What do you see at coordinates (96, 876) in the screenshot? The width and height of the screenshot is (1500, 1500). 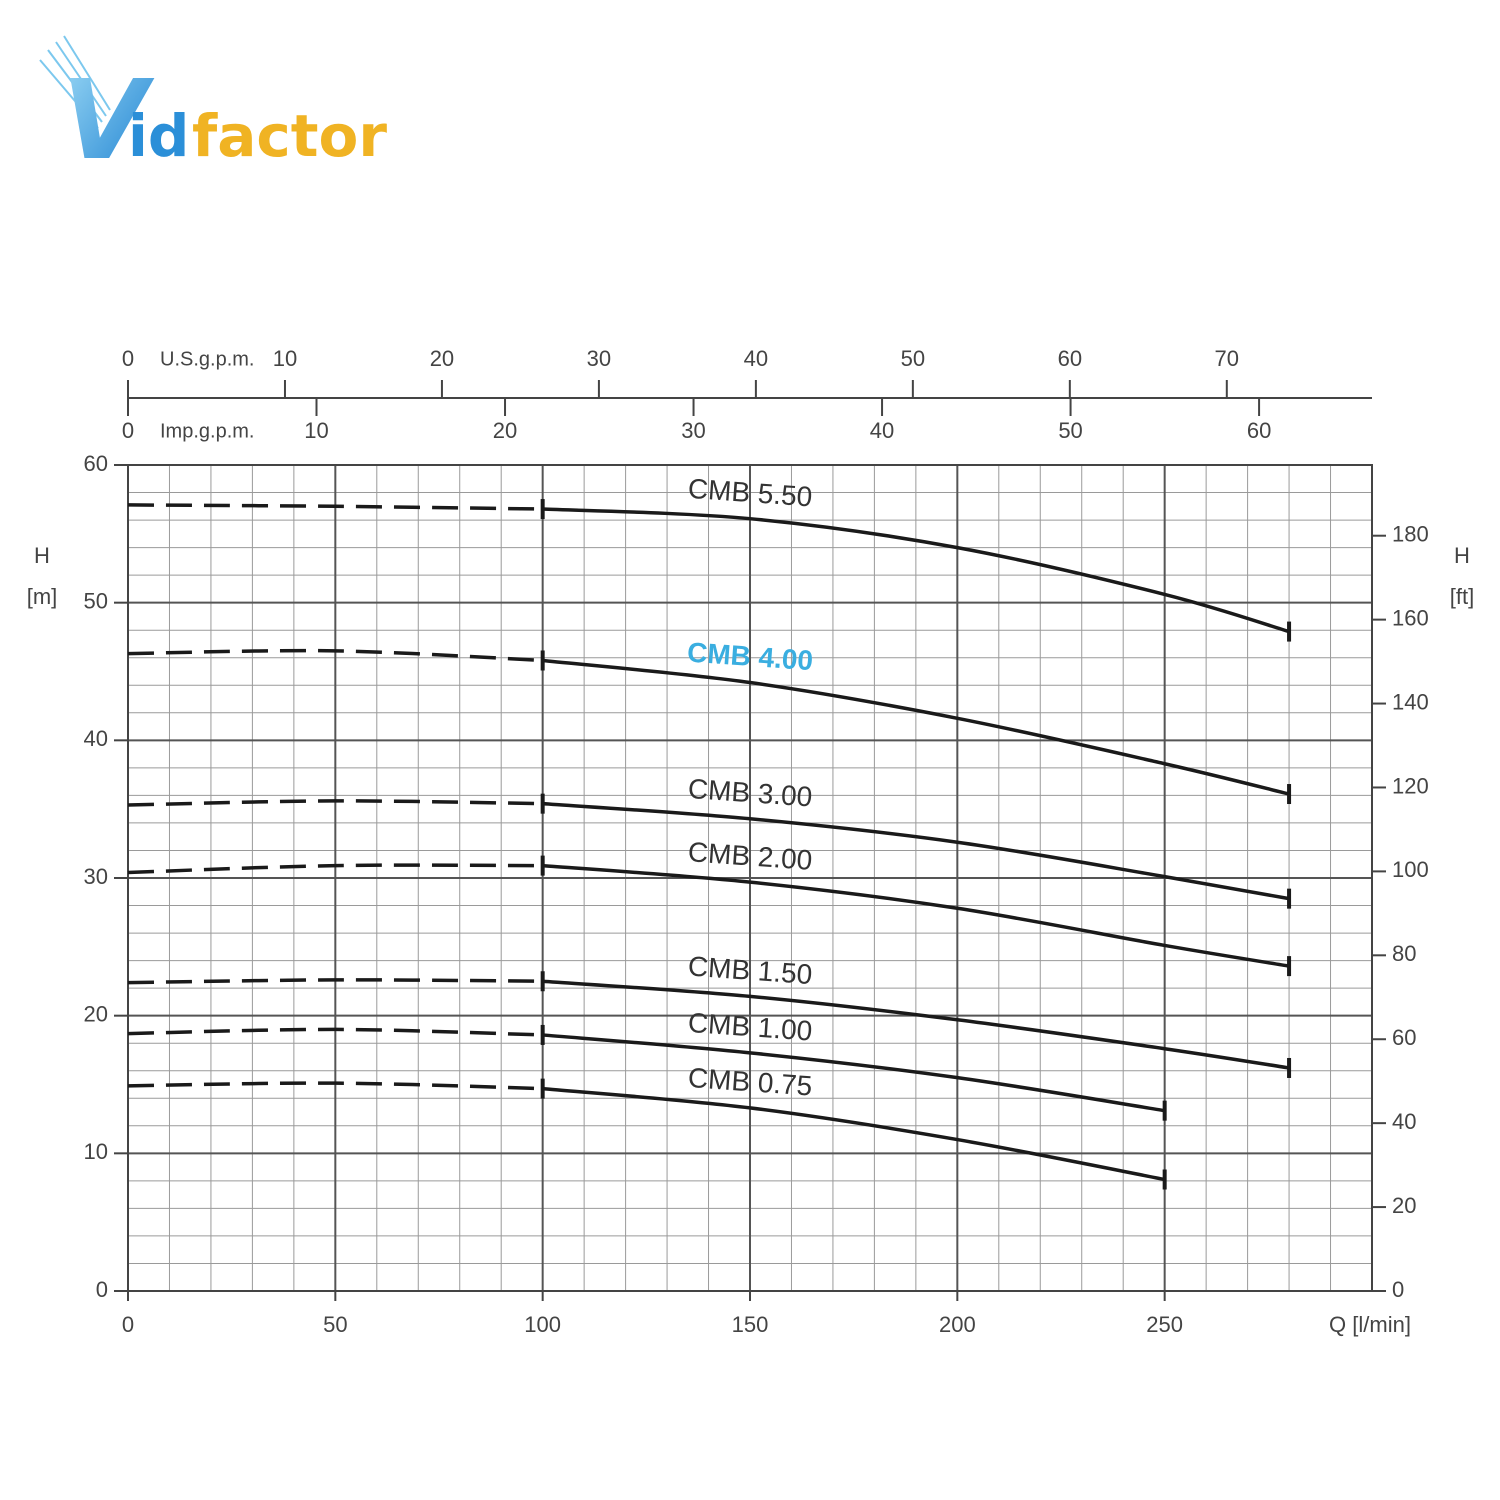 I see `y-tick-label: 30` at bounding box center [96, 876].